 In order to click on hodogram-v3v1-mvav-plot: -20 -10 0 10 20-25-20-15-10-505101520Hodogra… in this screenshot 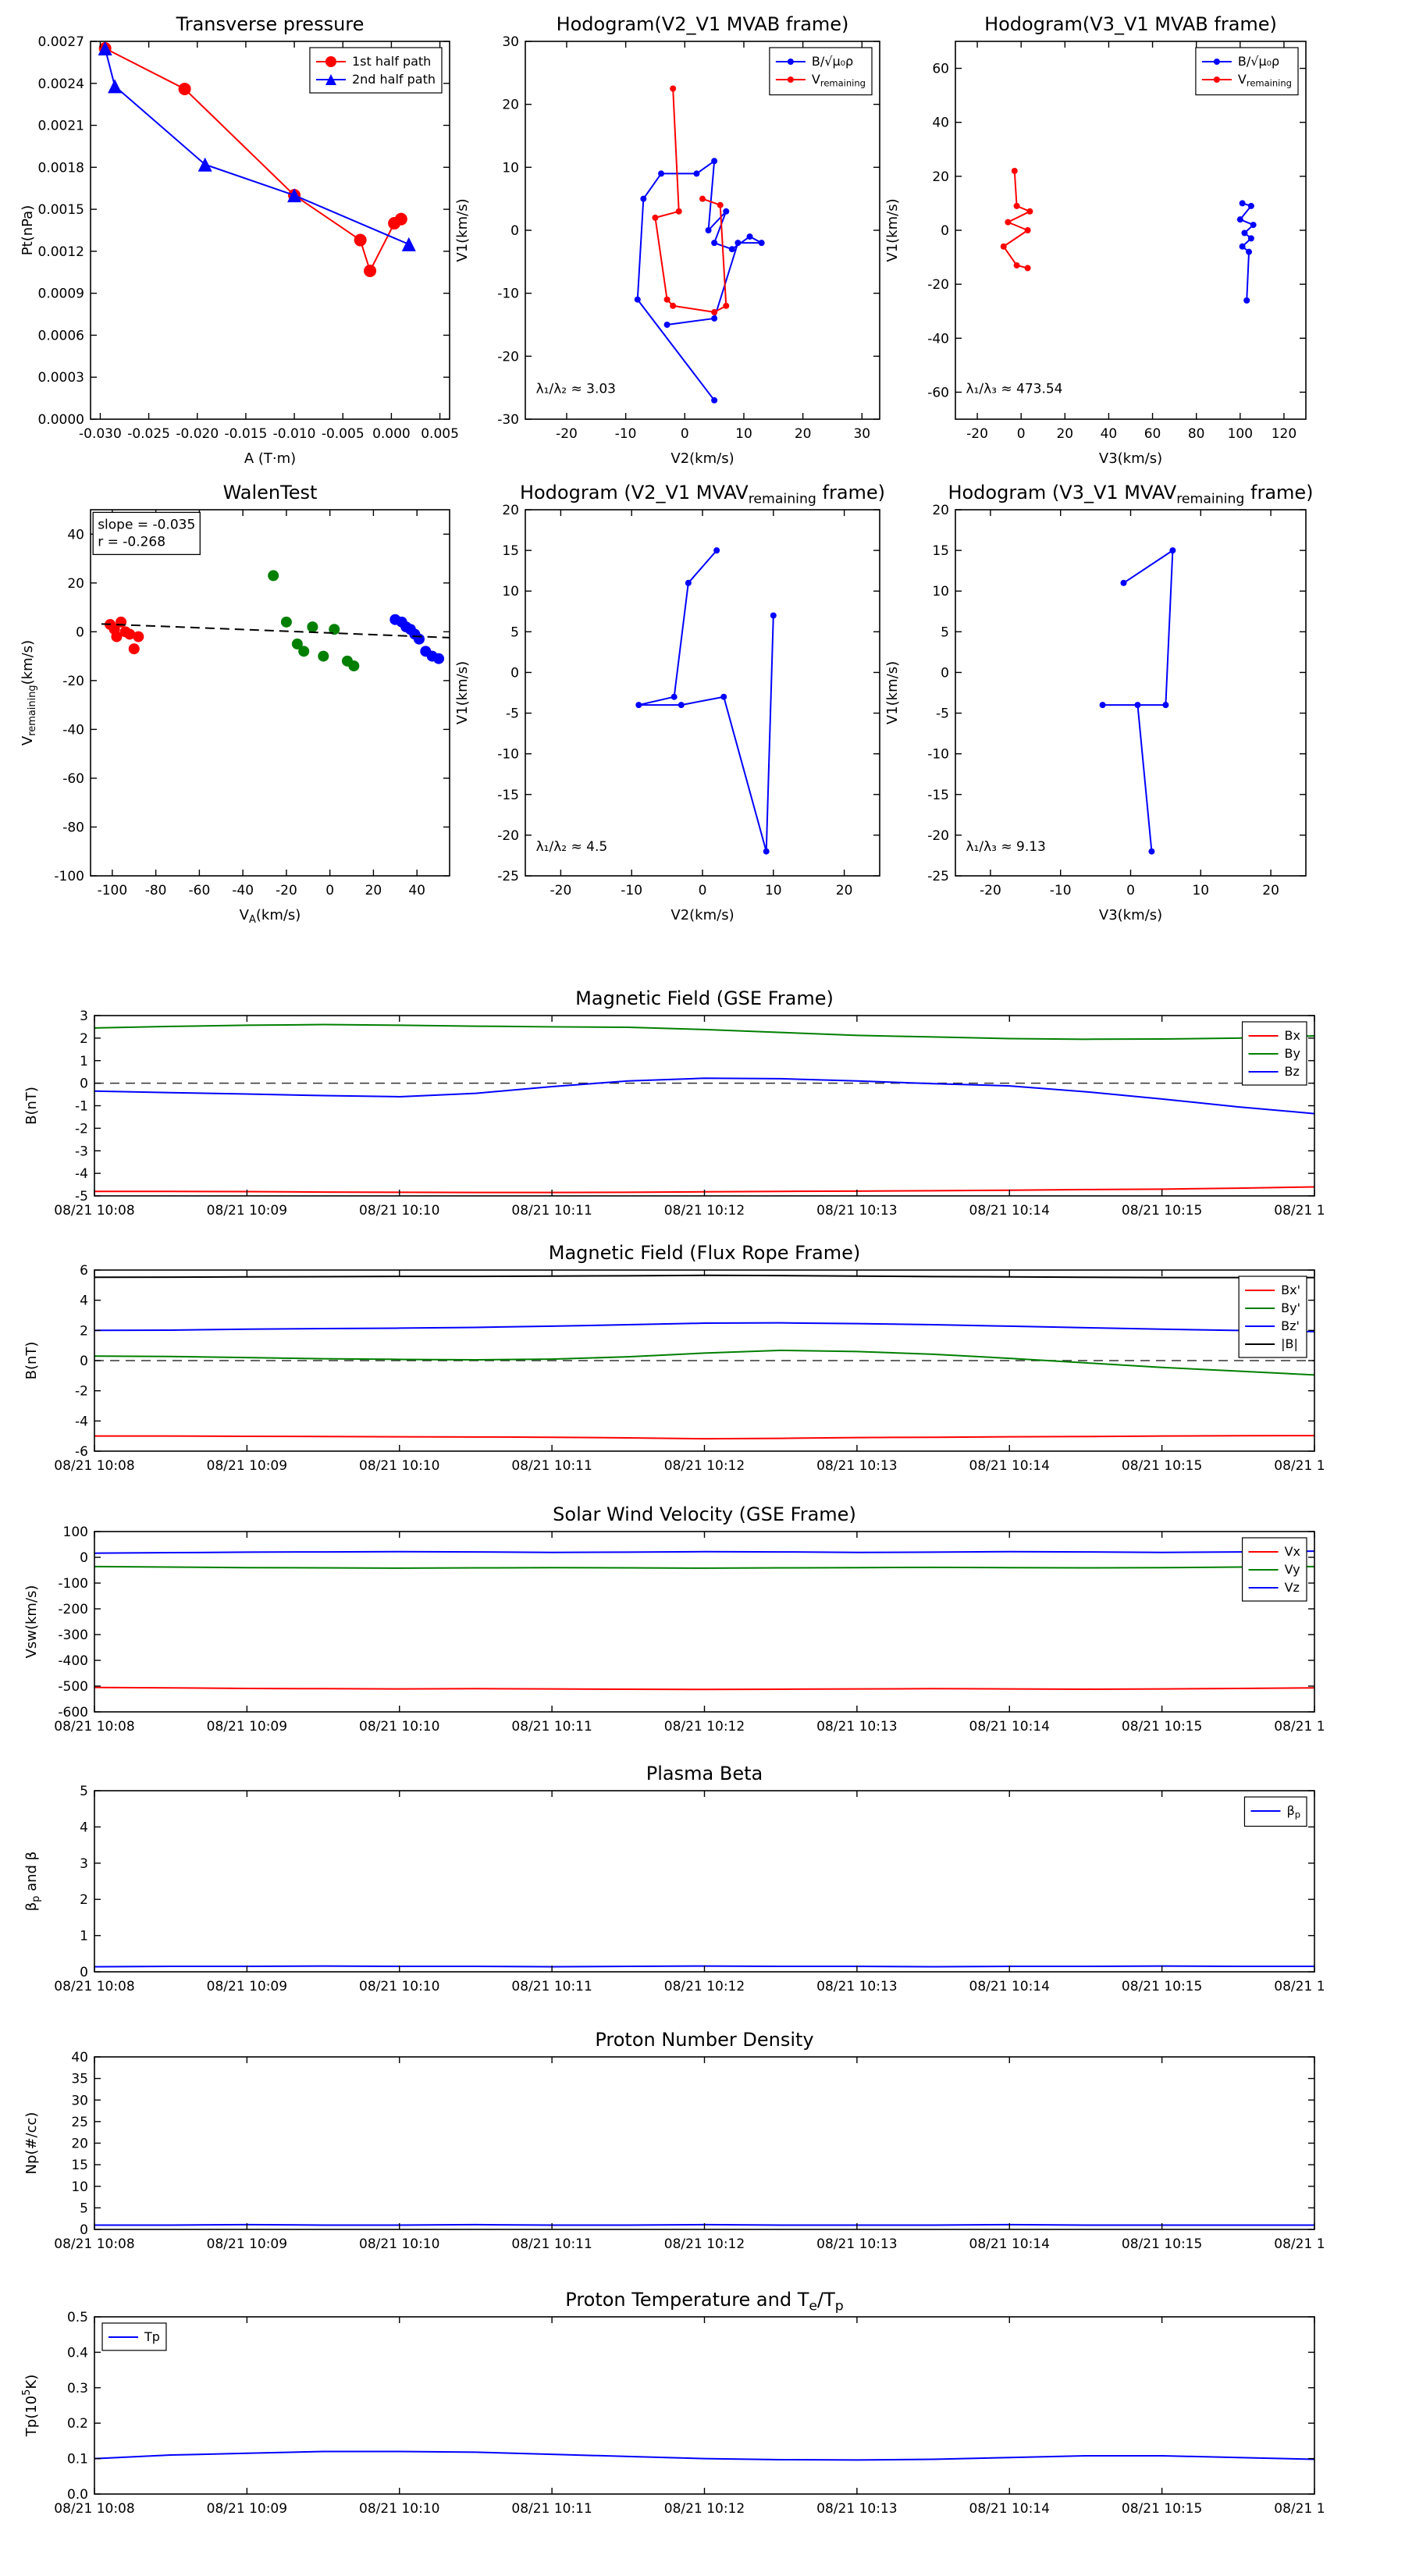, I will do `click(1099, 702)`.